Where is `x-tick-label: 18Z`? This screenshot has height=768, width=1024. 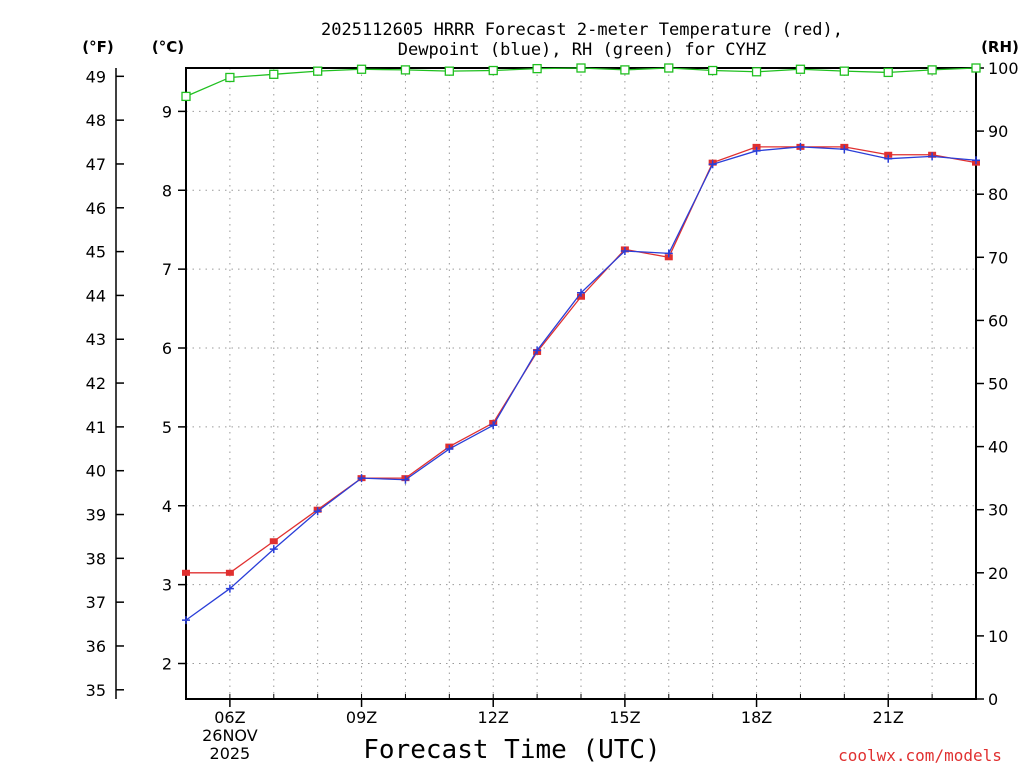
x-tick-label: 18Z is located at coordinates (756, 717).